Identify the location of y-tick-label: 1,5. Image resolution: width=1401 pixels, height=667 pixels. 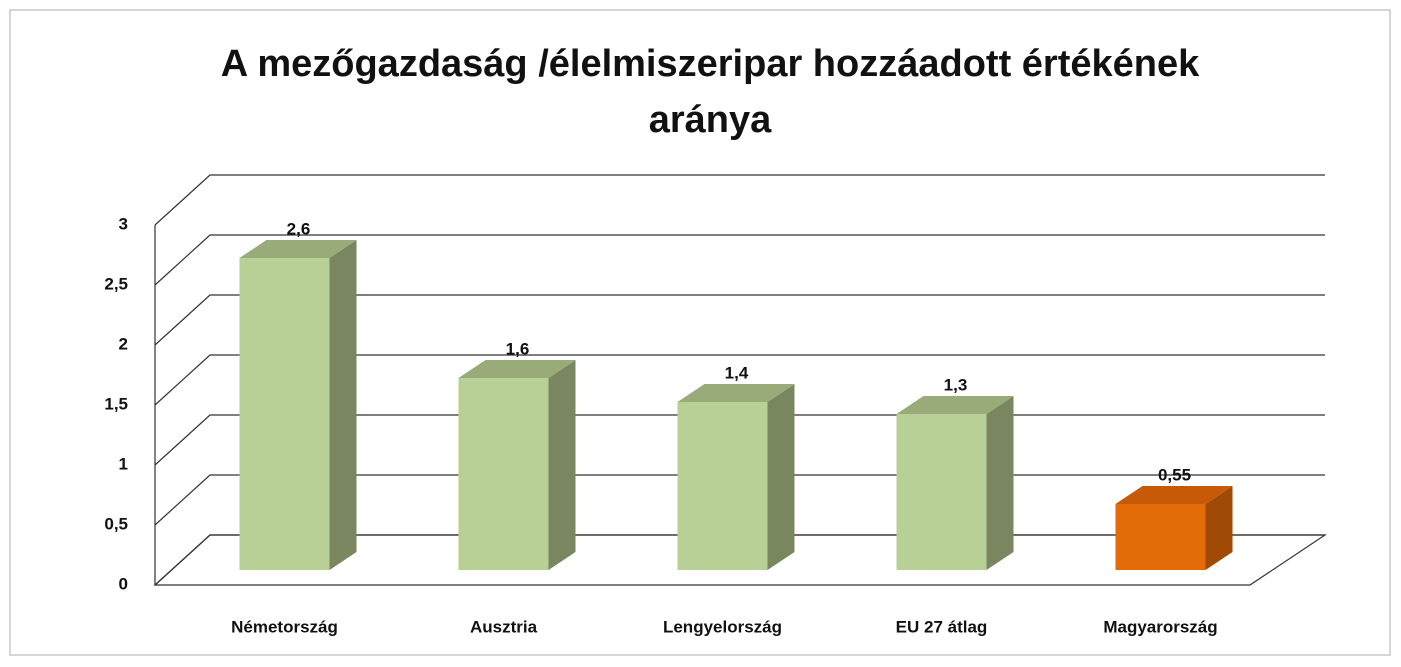
(116, 403).